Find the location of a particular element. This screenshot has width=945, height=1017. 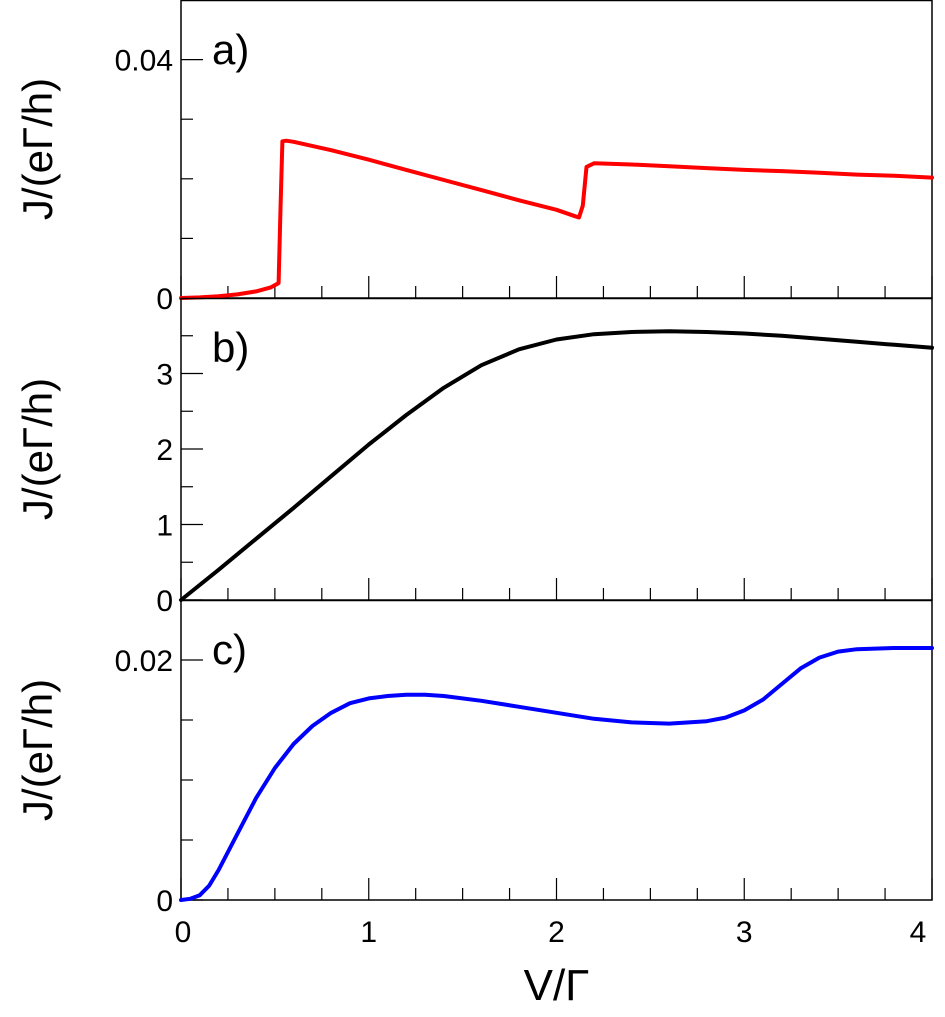

panel-label: b) is located at coordinates (230, 347).